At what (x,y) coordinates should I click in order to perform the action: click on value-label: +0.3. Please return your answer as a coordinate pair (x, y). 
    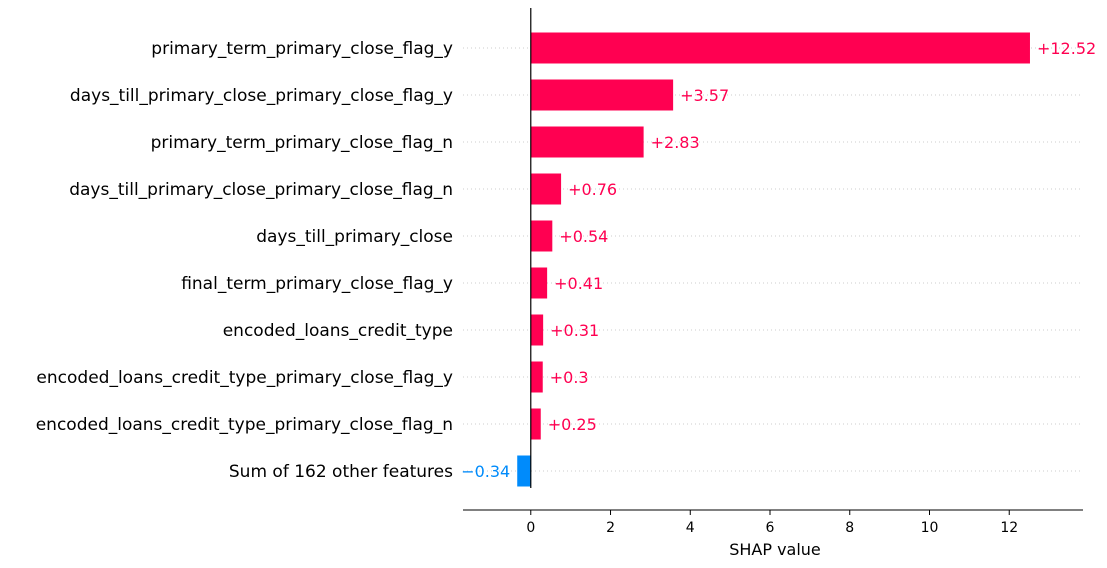
    Looking at the image, I should click on (569, 377).